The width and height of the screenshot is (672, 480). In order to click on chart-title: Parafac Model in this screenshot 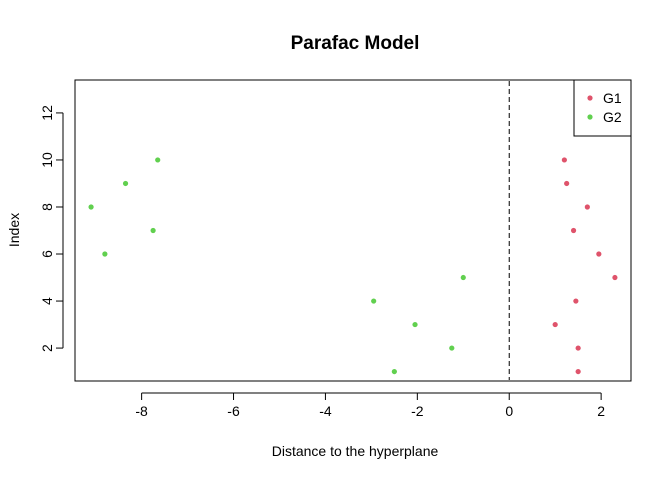, I will do `click(355, 43)`.